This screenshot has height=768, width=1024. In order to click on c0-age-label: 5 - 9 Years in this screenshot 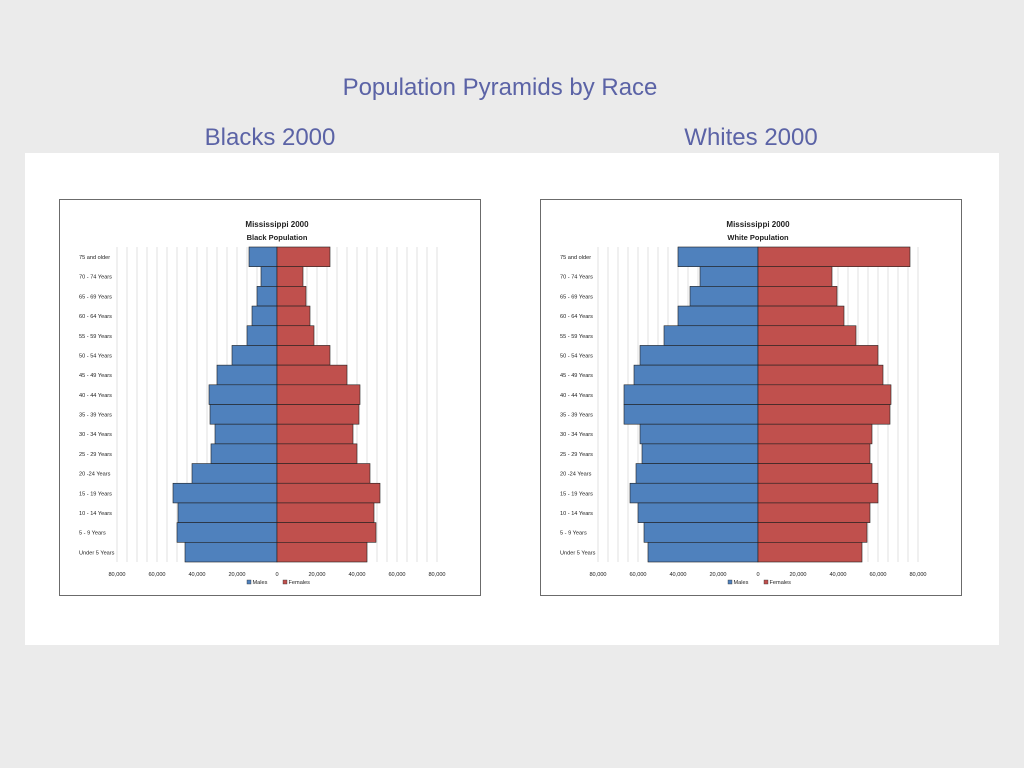, I will do `click(92, 534)`.